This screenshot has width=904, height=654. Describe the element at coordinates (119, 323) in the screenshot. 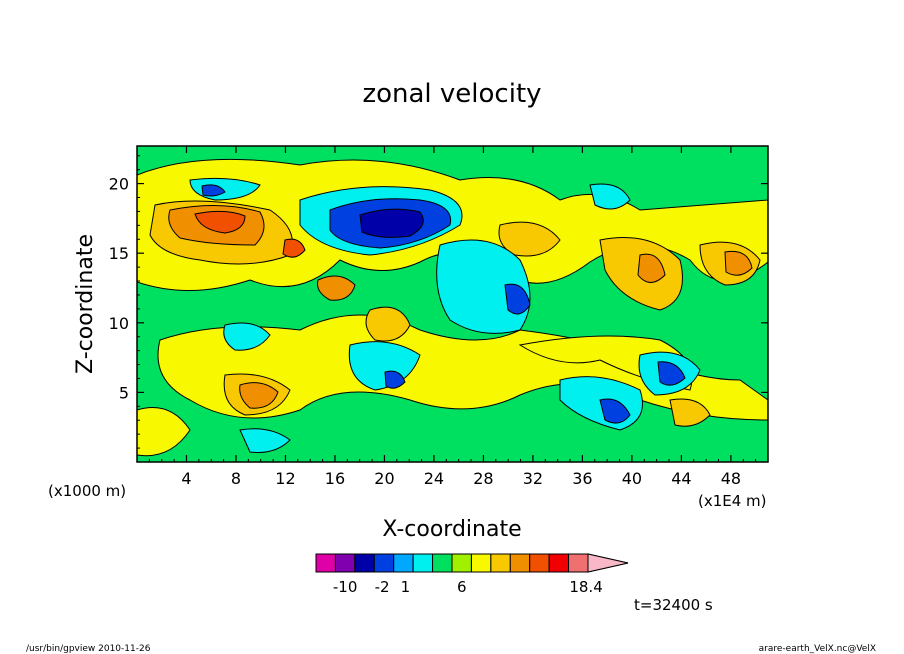

I see `y-tick-label: 10` at that location.